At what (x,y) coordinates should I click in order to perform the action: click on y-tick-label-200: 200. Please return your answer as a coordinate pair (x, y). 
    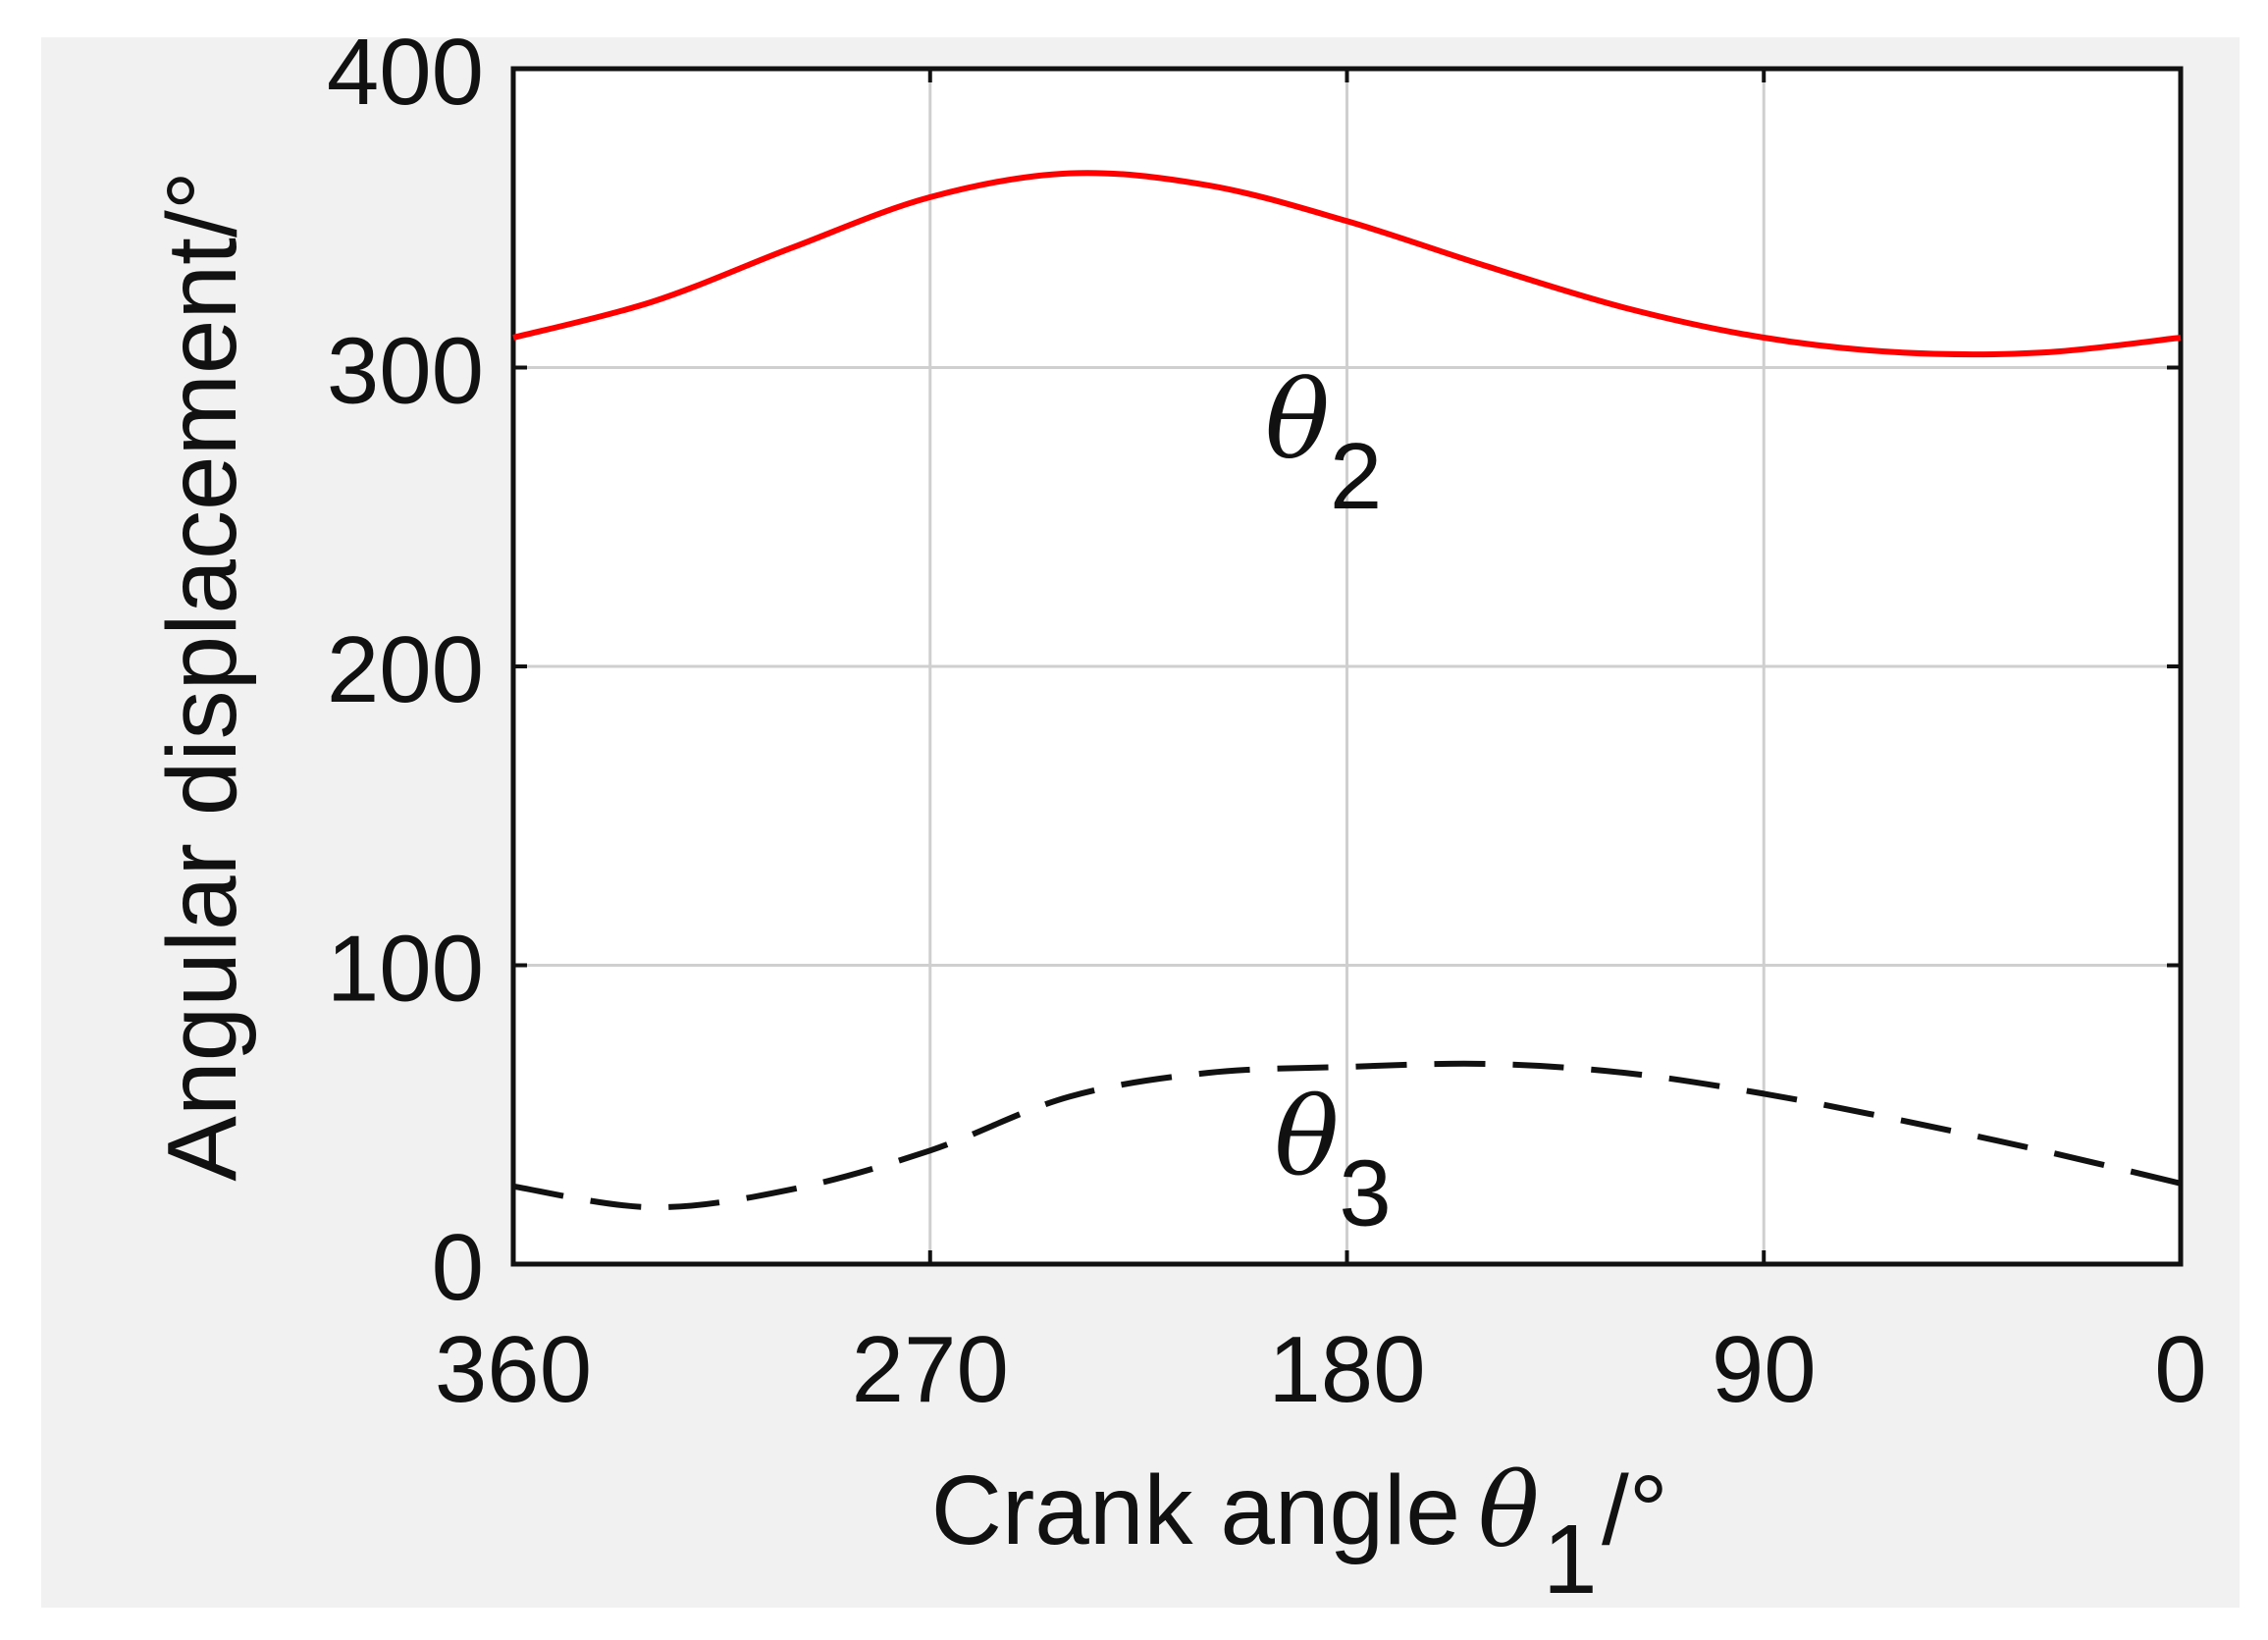
    Looking at the image, I should click on (405, 669).